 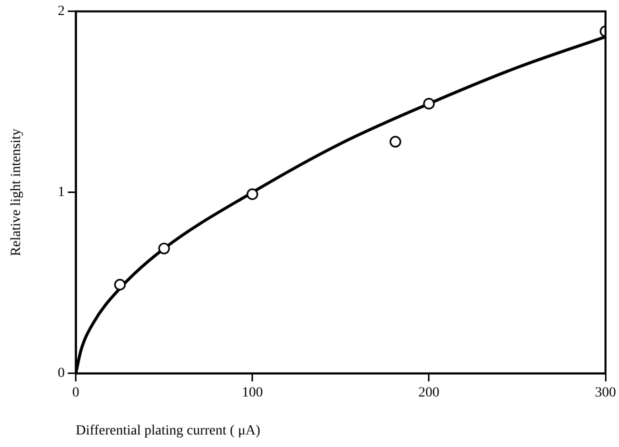 What do you see at coordinates (61, 374) in the screenshot?
I see `y-tick-label: 0` at bounding box center [61, 374].